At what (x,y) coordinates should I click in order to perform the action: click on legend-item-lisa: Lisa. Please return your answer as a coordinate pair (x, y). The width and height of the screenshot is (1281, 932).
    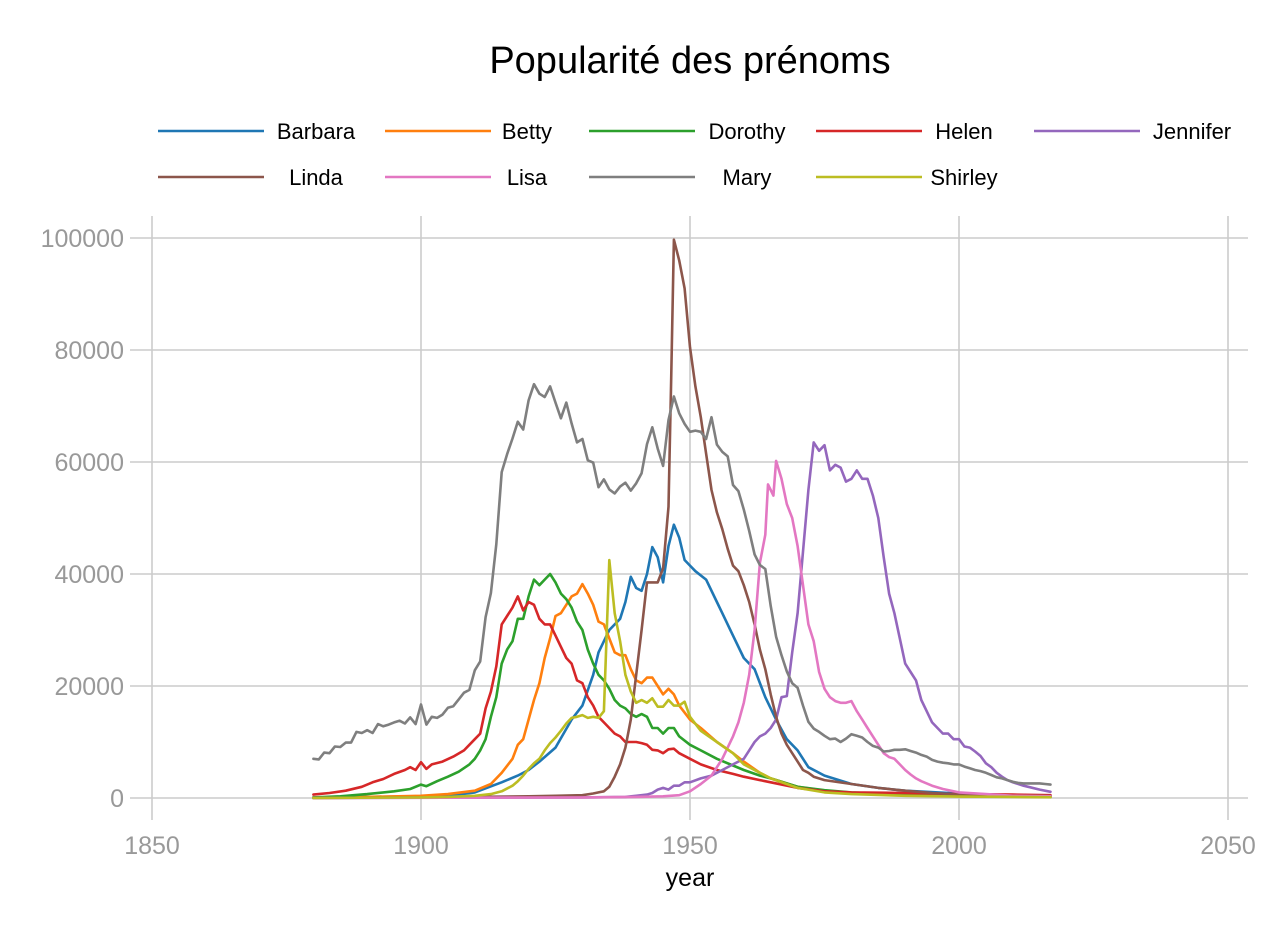
    Looking at the image, I should click on (466, 177).